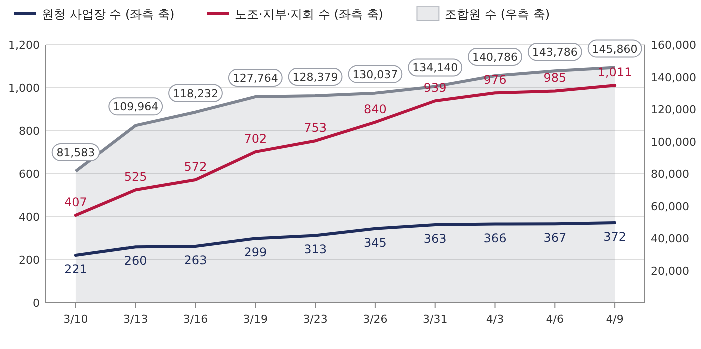 This screenshot has height=349, width=701. Describe the element at coordinates (76, 202) in the screenshot. I see `data-label: 407` at that location.